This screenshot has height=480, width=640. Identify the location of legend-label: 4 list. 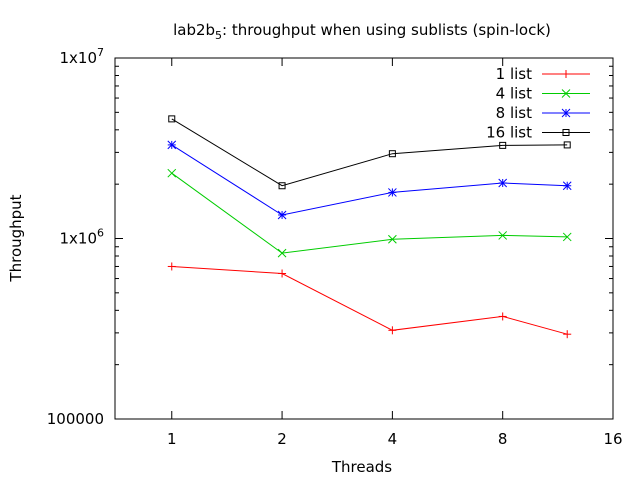
(514, 94).